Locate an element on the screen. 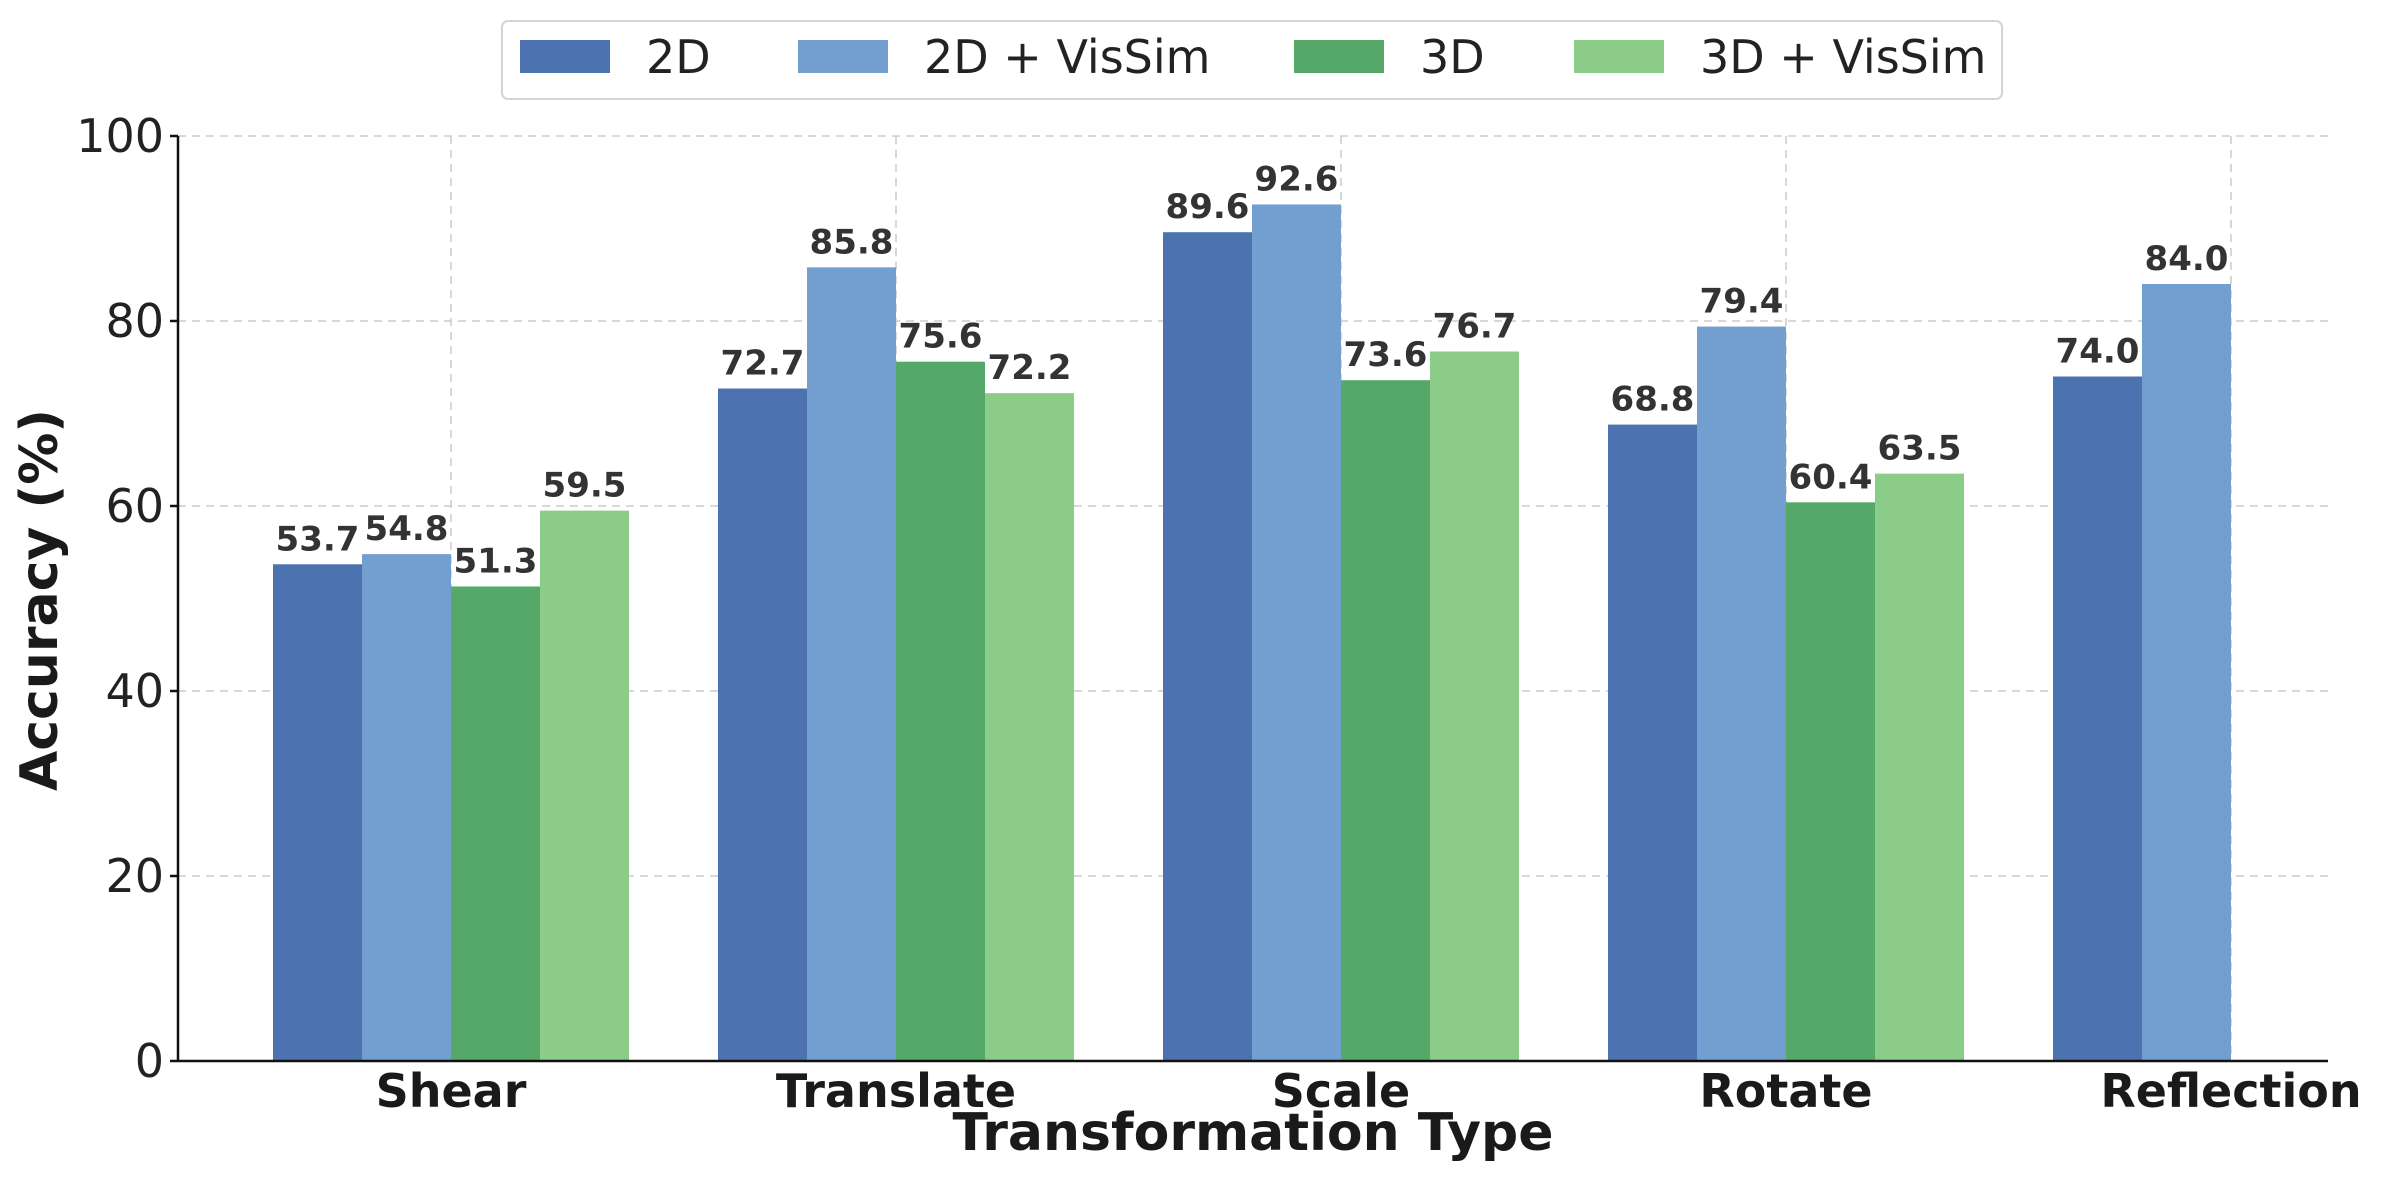 Image resolution: width=2384 pixels, height=1178 pixels. bar-value-label: 76.7 is located at coordinates (1475, 327).